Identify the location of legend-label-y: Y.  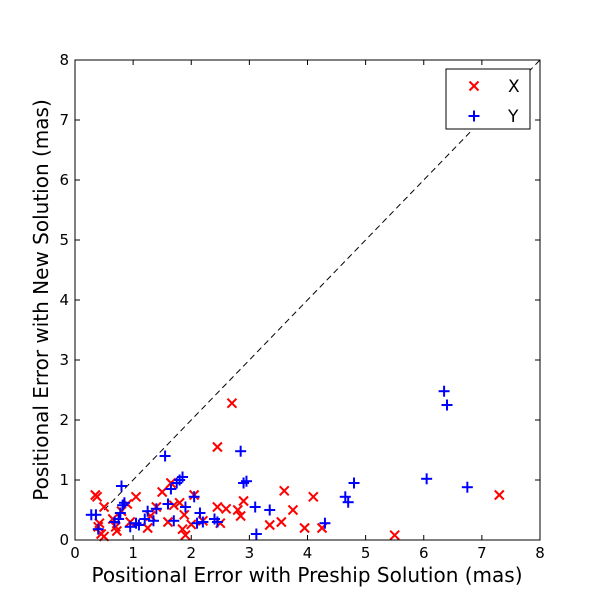
(513, 117).